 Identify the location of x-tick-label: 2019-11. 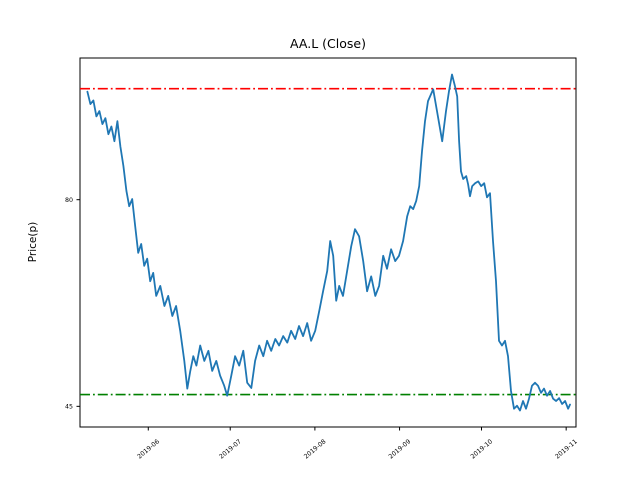
(566, 449).